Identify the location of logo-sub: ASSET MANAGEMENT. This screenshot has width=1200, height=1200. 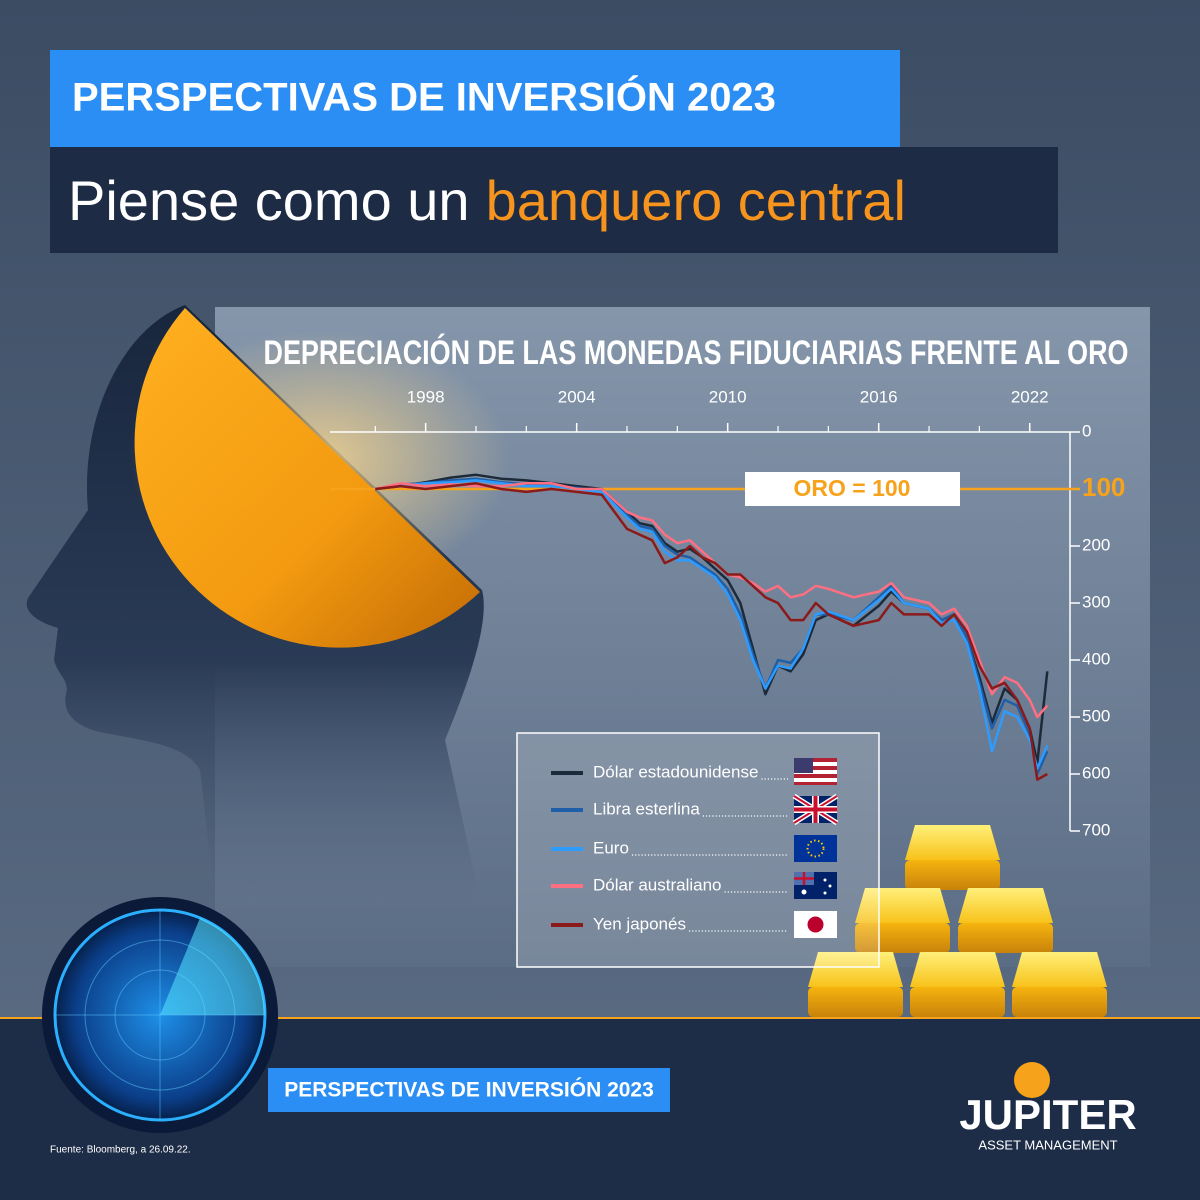
(1047, 1144).